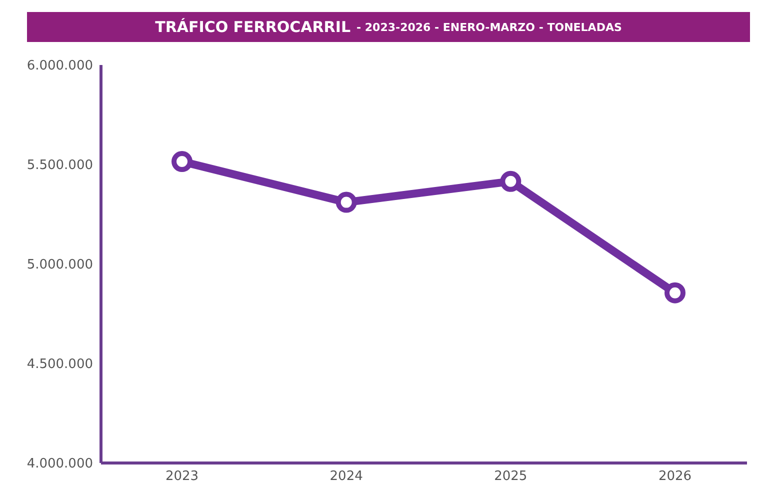 The height and width of the screenshot is (502, 780). Describe the element at coordinates (511, 476) in the screenshot. I see `x-tick-label: 2025` at that location.